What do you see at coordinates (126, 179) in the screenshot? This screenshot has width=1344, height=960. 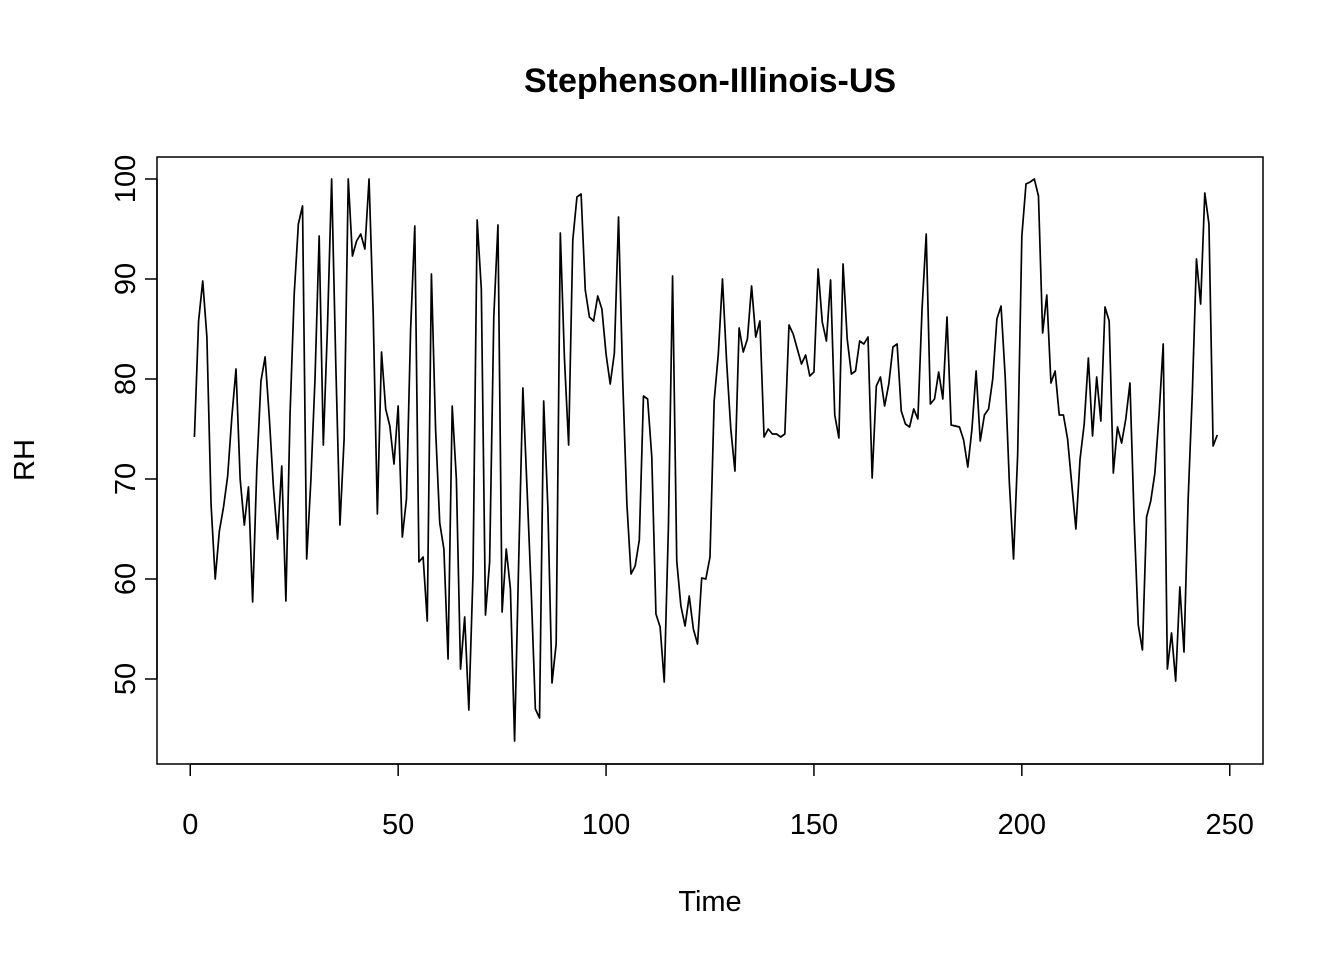 I see `y-tick-label: 100` at bounding box center [126, 179].